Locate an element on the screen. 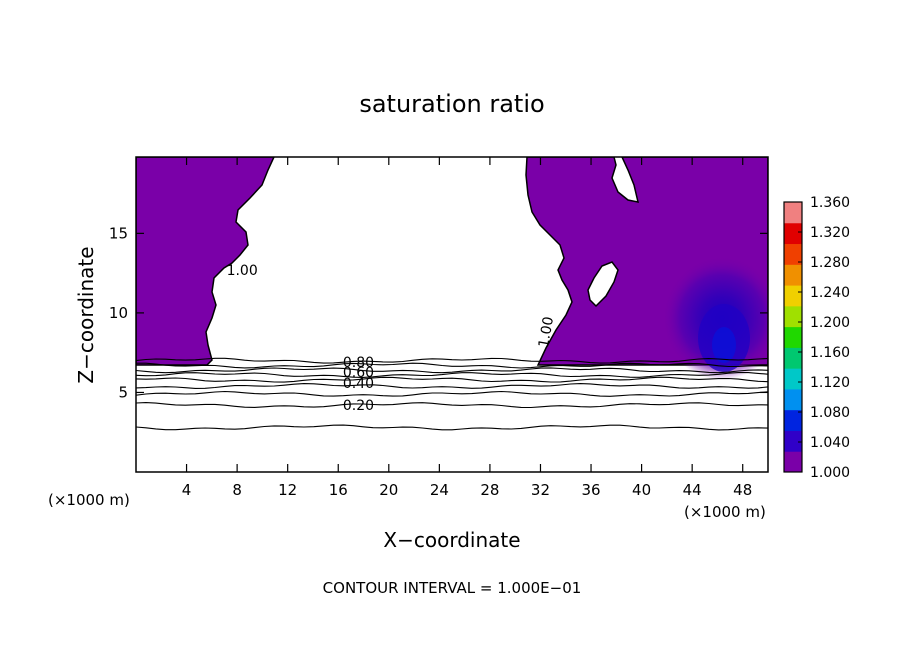  colorbar-tick-label: 1.240 is located at coordinates (830, 293).